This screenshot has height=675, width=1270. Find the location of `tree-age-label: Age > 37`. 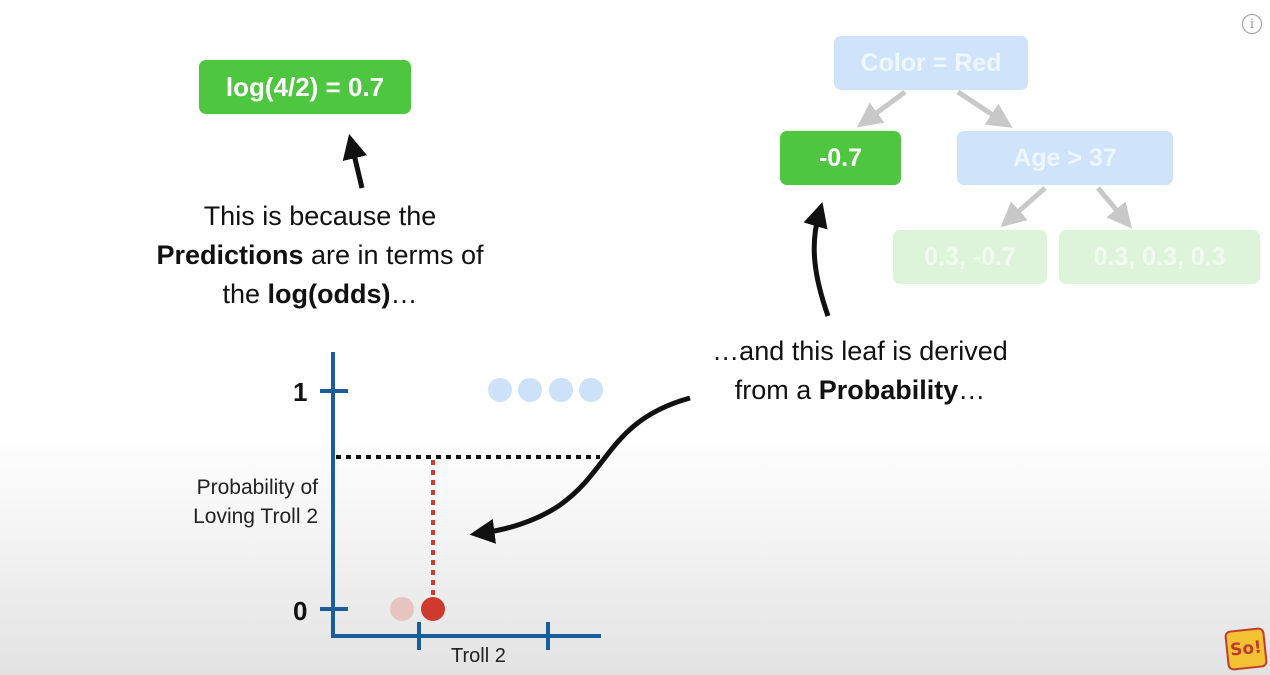

tree-age-label: Age > 37 is located at coordinates (1065, 157).